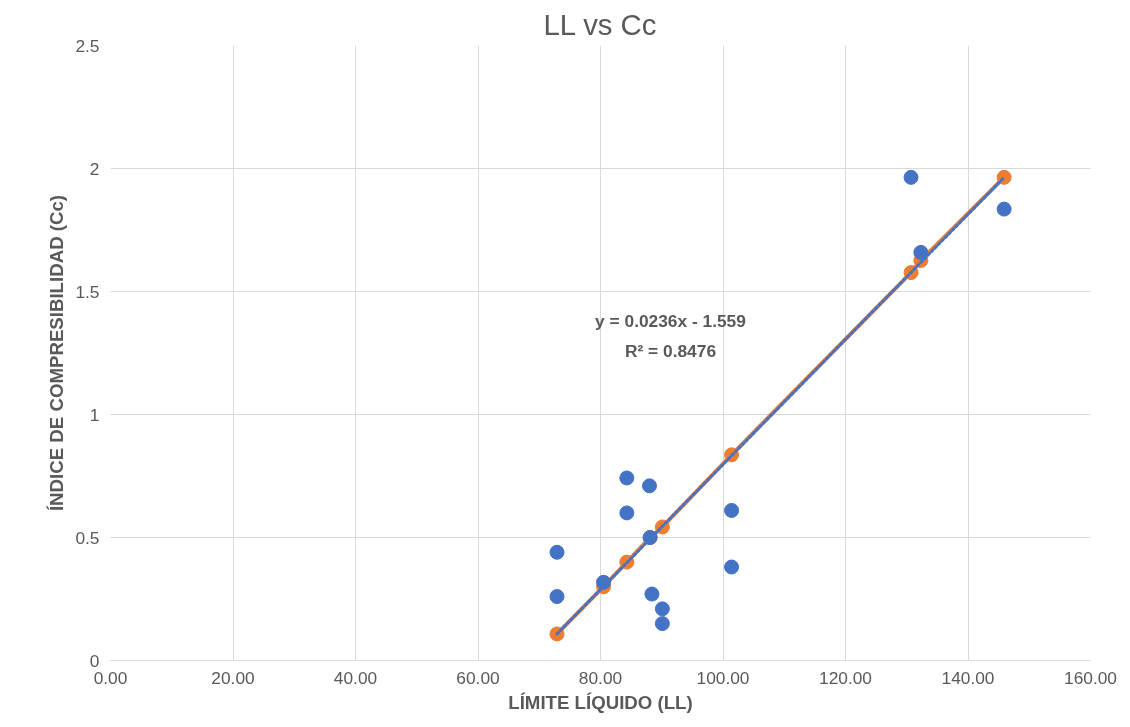  What do you see at coordinates (87, 537) in the screenshot?
I see `y-tick-label: 0.5` at bounding box center [87, 537].